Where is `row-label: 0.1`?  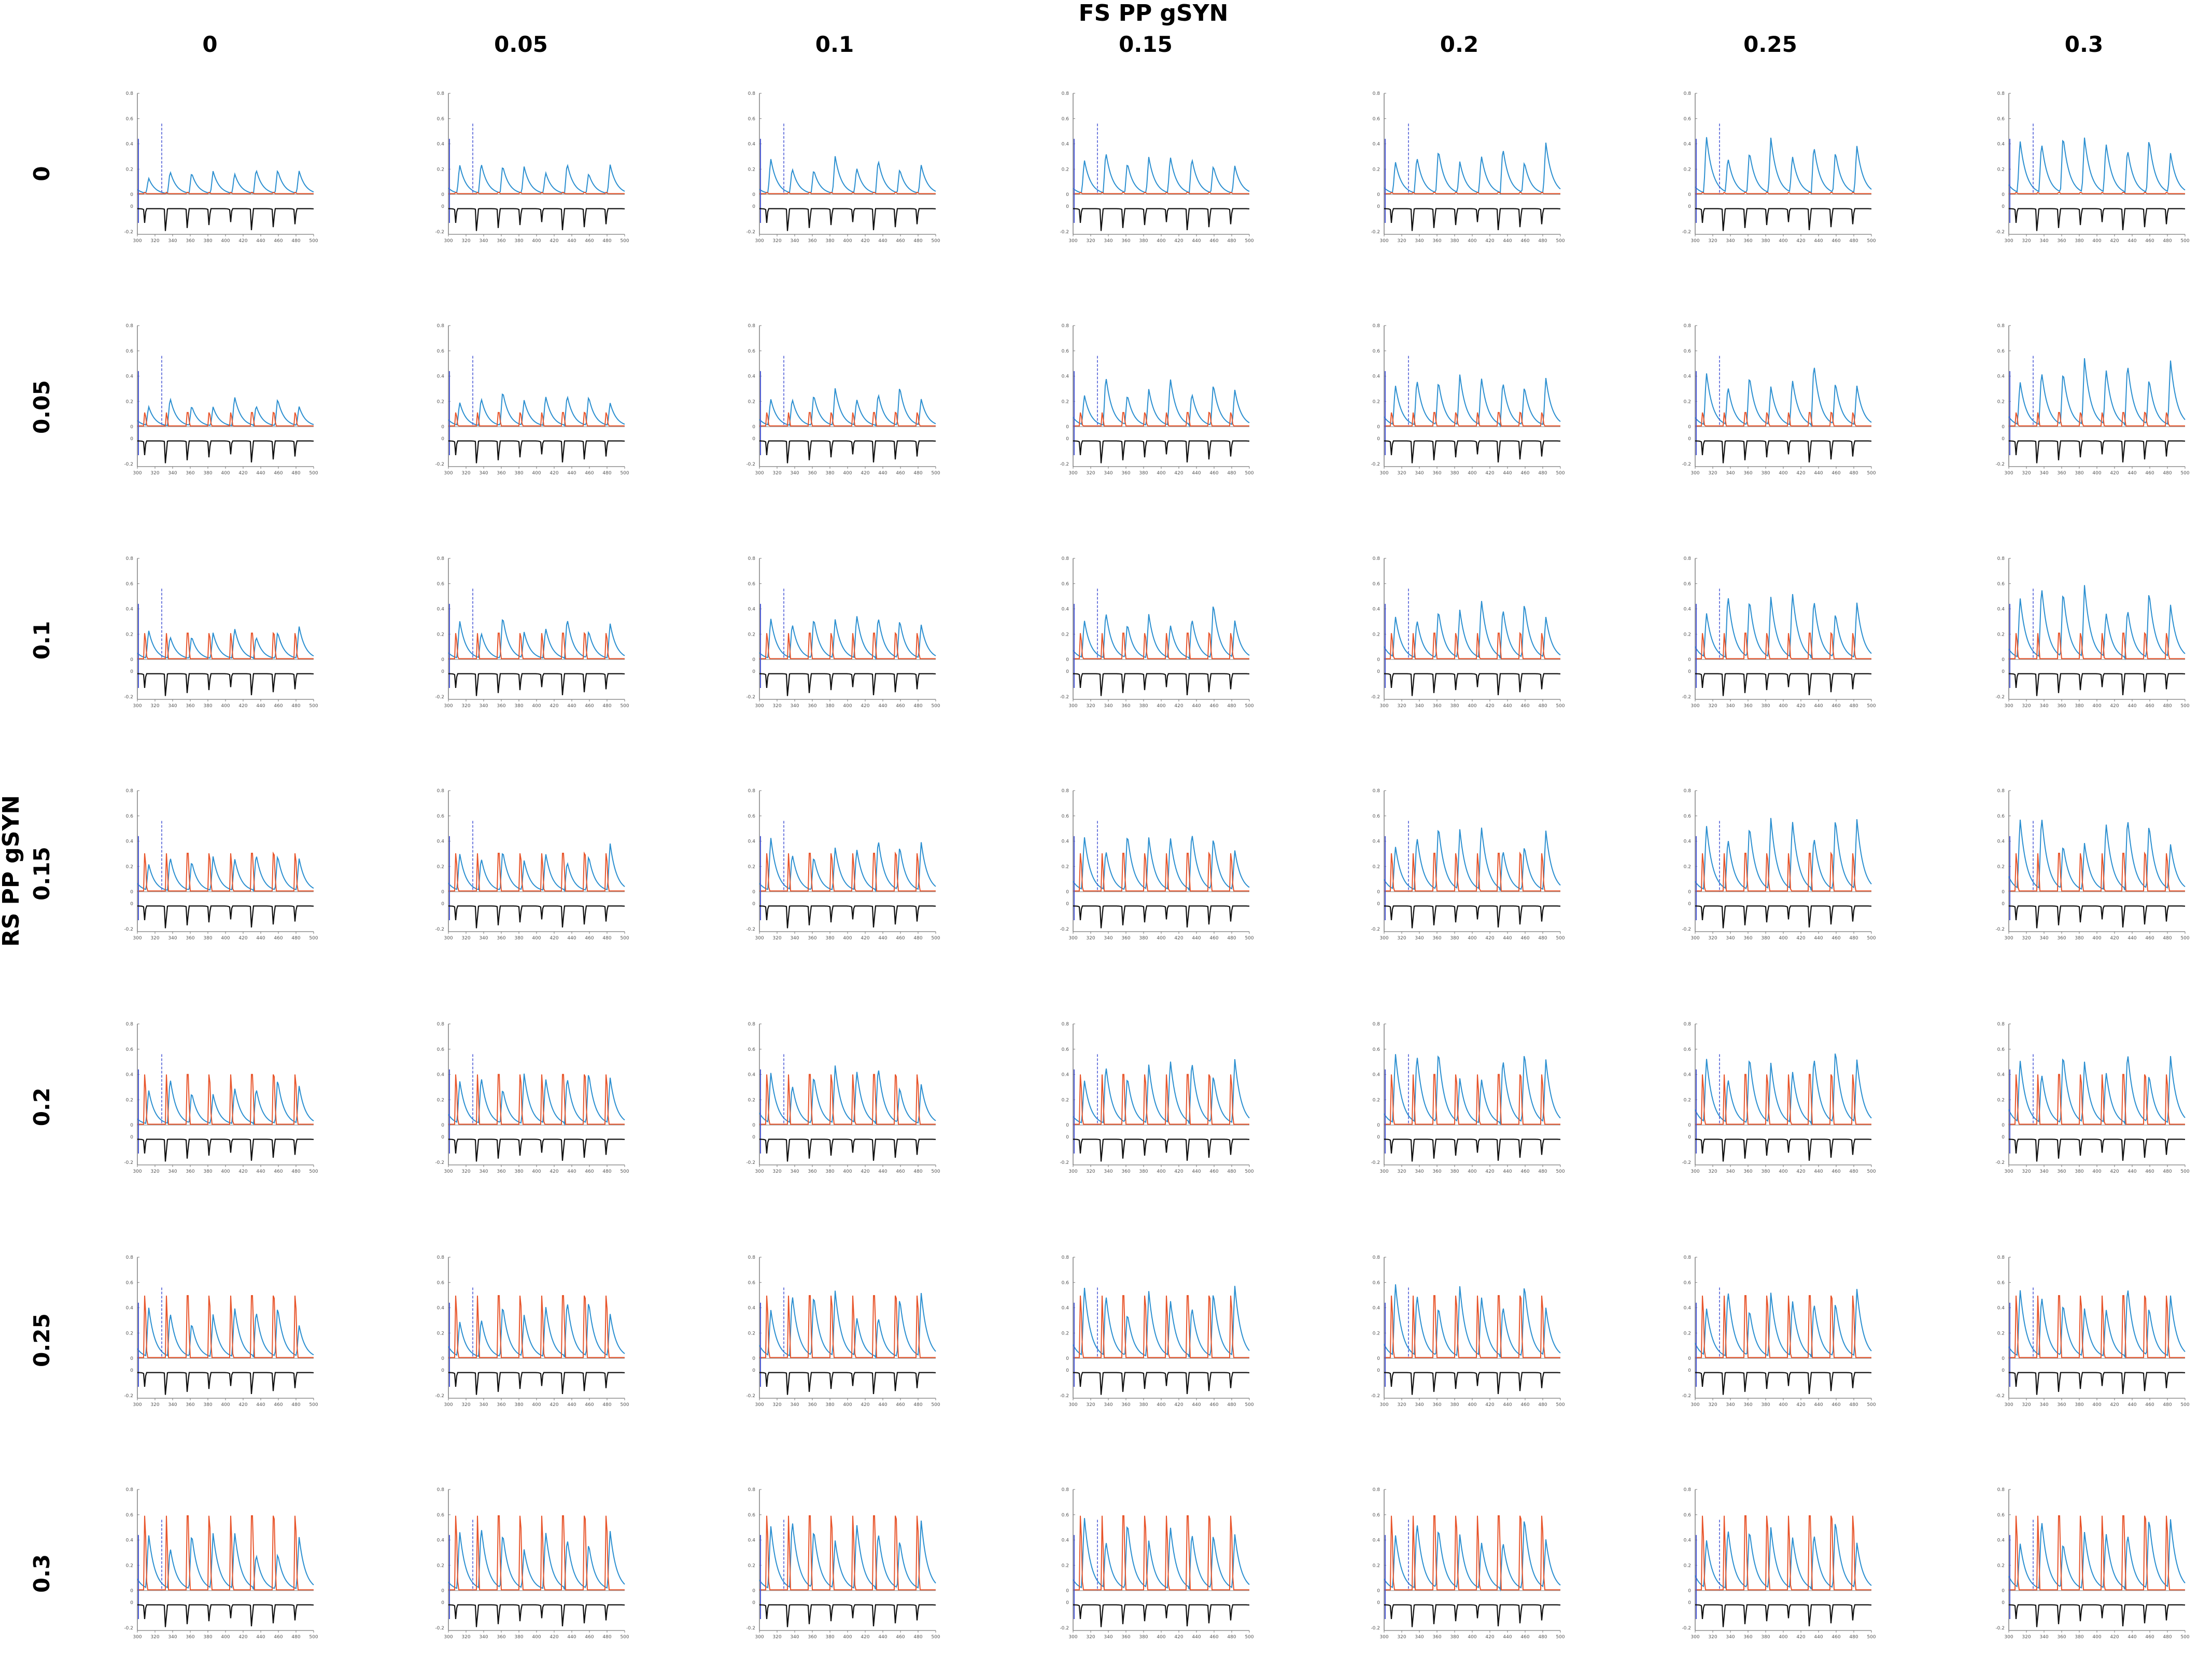 row-label: 0.1 is located at coordinates (41, 640).